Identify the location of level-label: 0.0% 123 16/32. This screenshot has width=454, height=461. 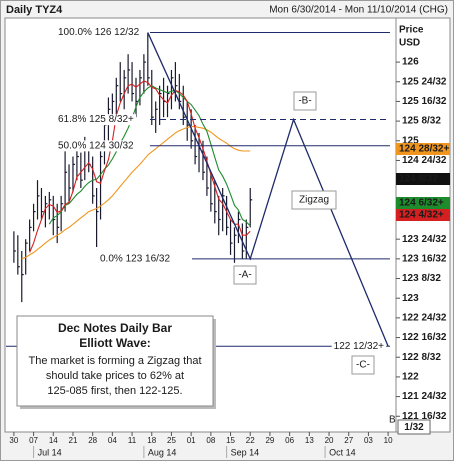
(135, 258).